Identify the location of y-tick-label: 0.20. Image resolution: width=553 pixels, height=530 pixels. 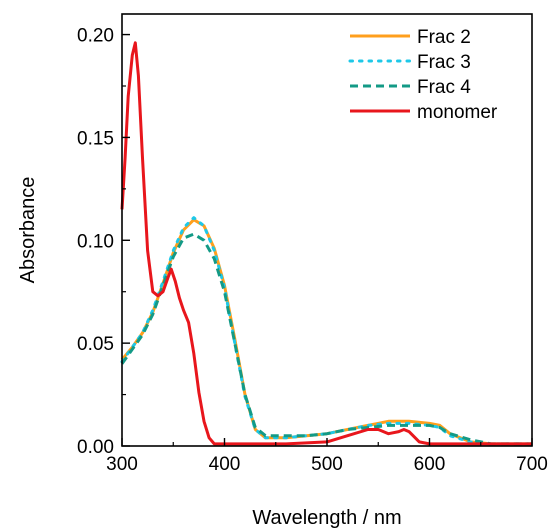
(95, 36).